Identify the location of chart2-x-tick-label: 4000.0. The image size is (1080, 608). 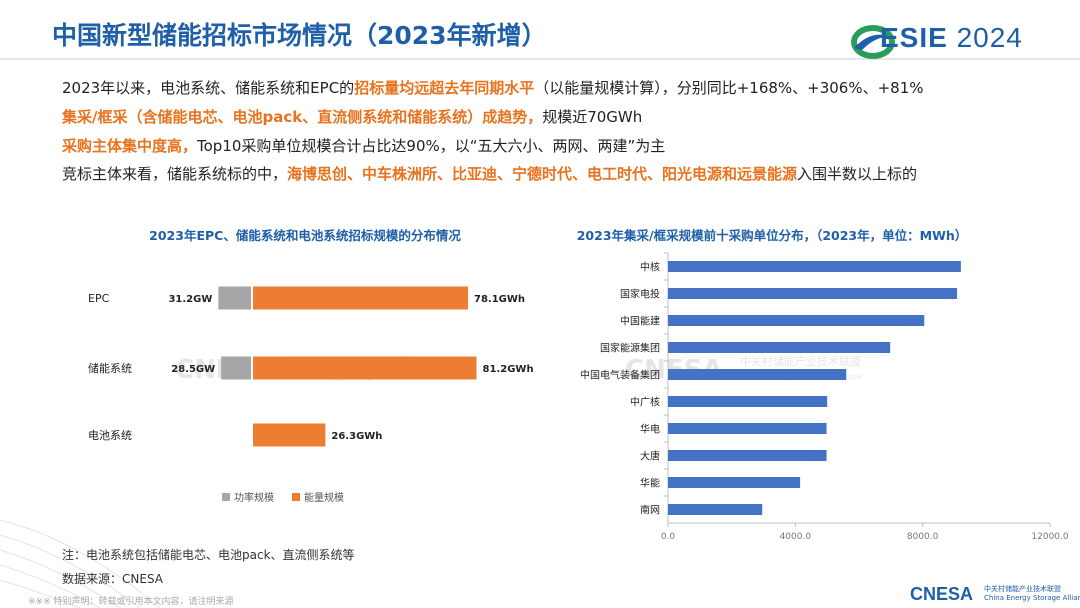
(796, 537).